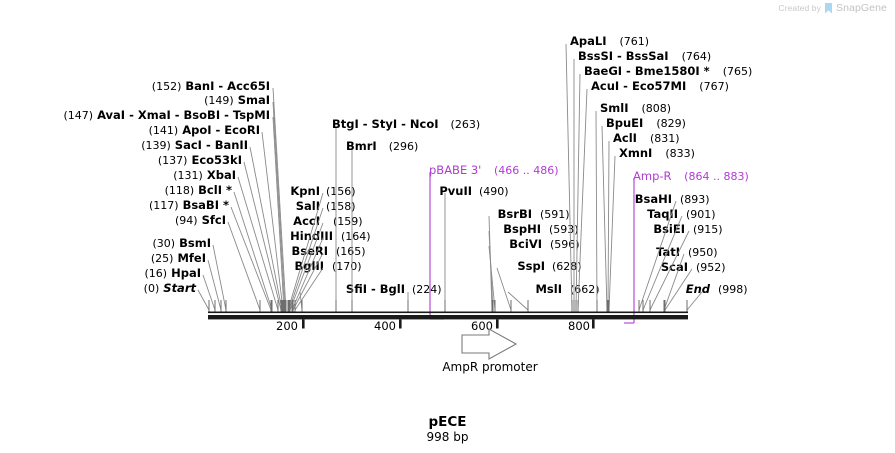  Describe the element at coordinates (680, 153) in the screenshot. I see `site-position: (833)` at that location.